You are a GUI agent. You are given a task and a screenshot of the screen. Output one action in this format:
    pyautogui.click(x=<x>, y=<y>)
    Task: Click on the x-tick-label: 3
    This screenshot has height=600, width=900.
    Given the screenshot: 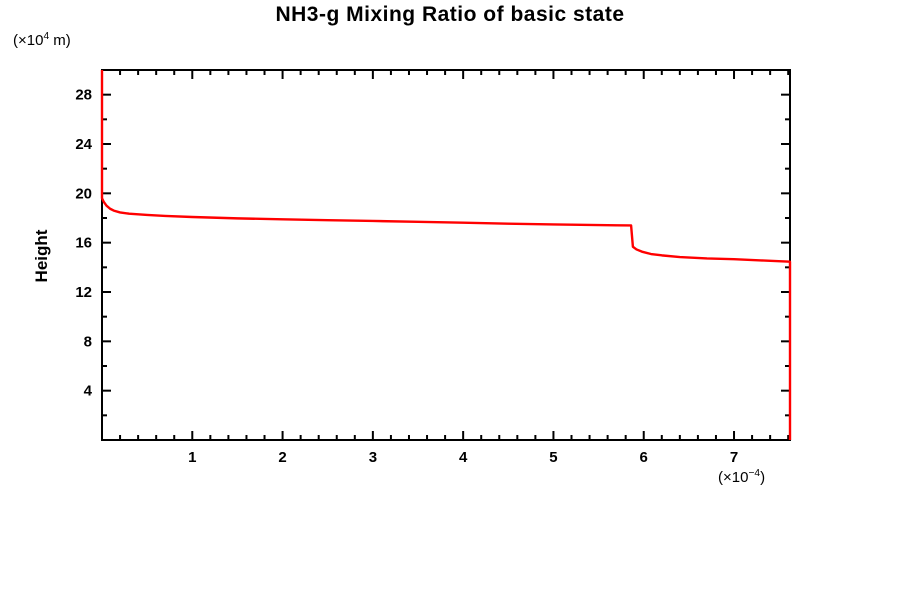 What is the action you would take?
    pyautogui.click(x=373, y=457)
    